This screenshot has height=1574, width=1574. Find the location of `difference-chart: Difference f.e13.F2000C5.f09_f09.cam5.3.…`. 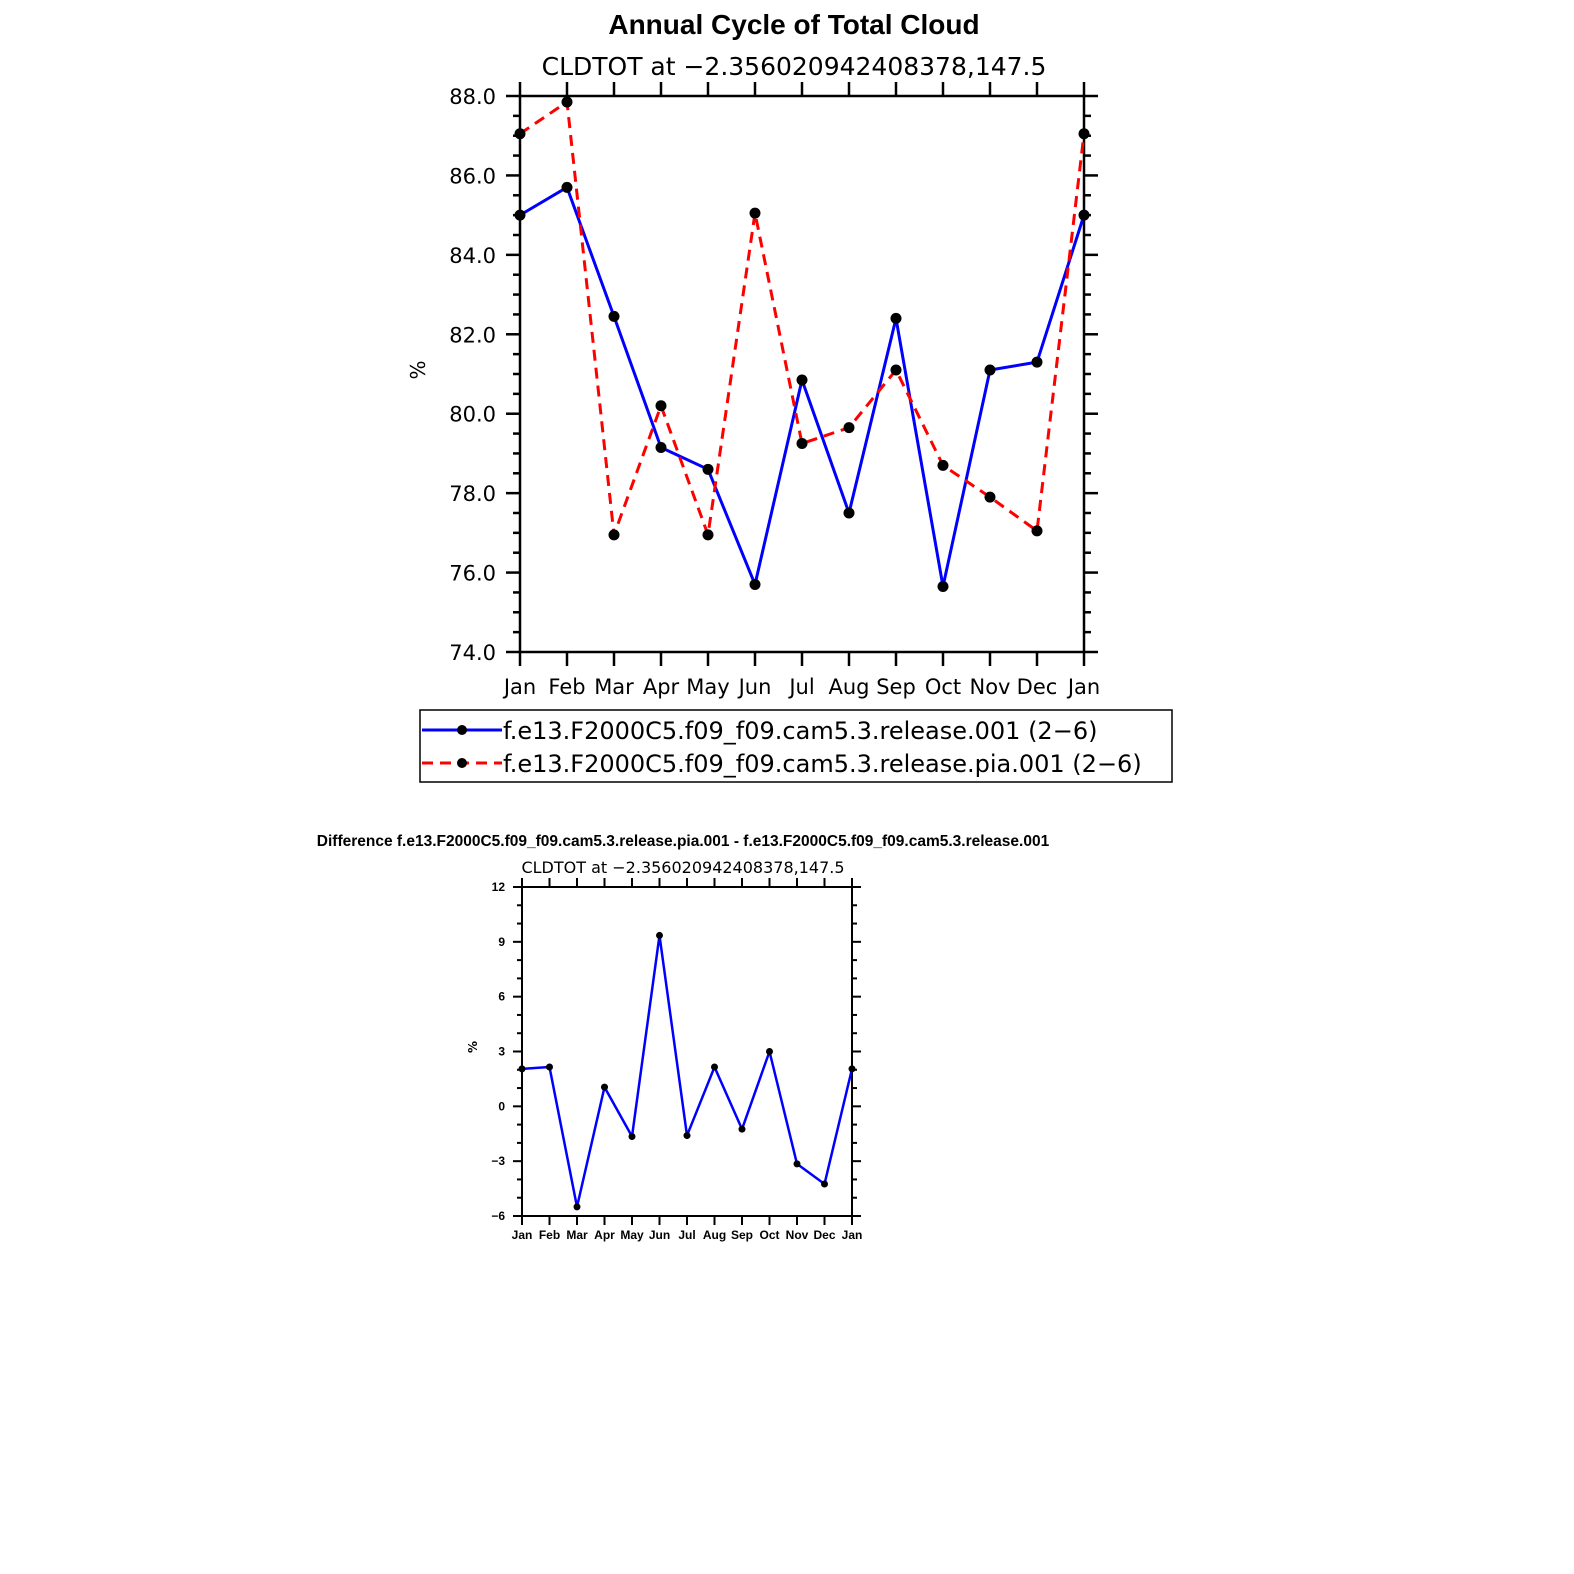

difference-chart: Difference f.e13.F2000C5.f09_f09.cam5.3.… is located at coordinates (683, 1037).